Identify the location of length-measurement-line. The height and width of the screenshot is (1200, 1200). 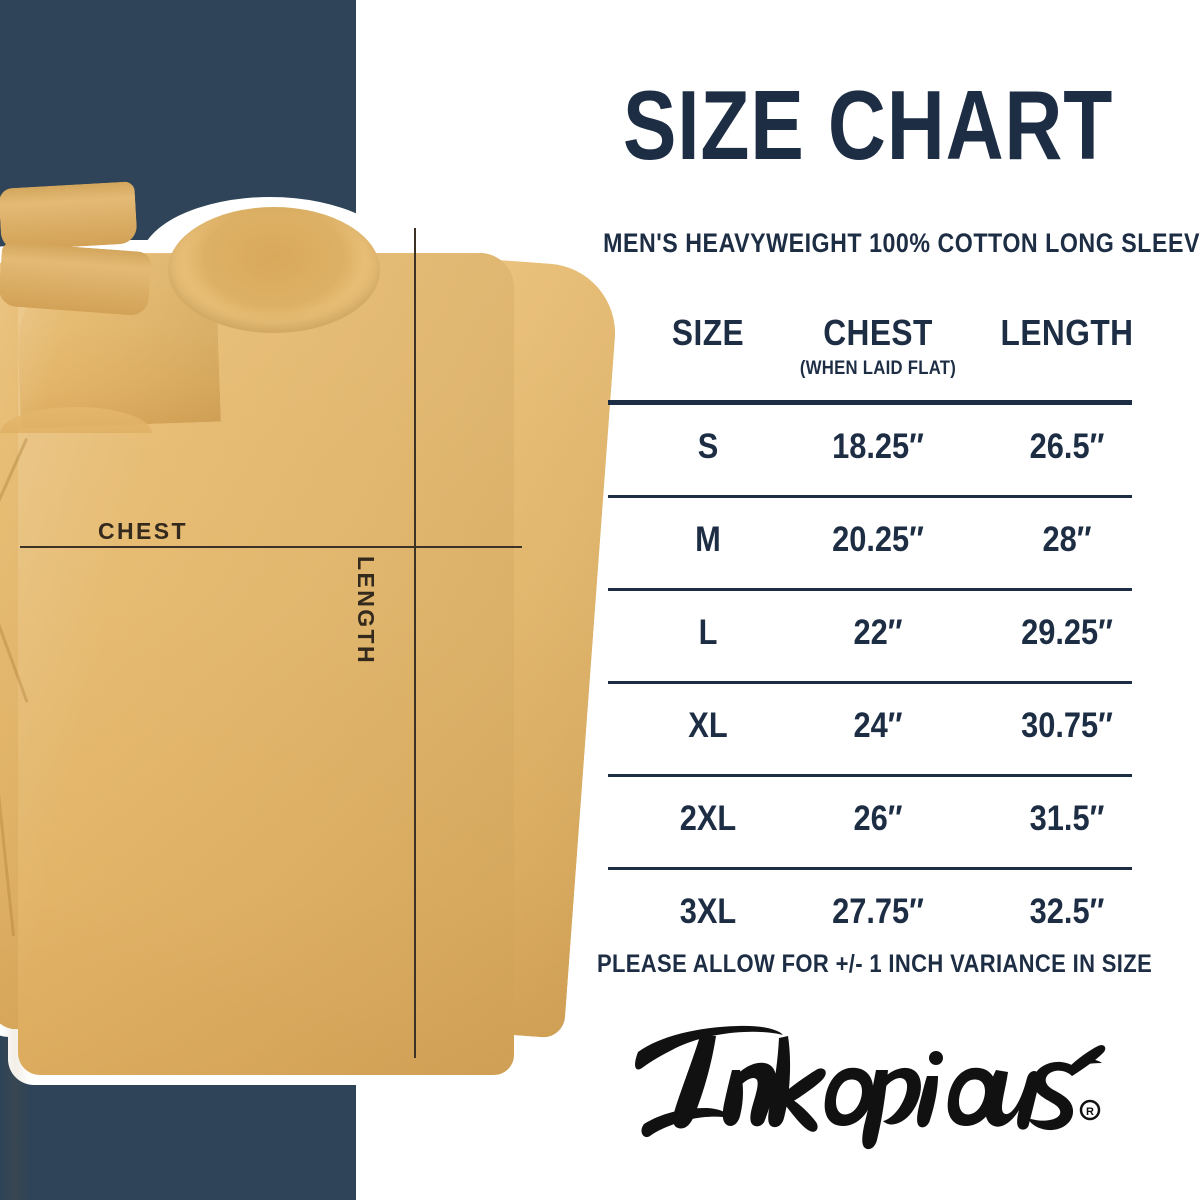
(415, 643).